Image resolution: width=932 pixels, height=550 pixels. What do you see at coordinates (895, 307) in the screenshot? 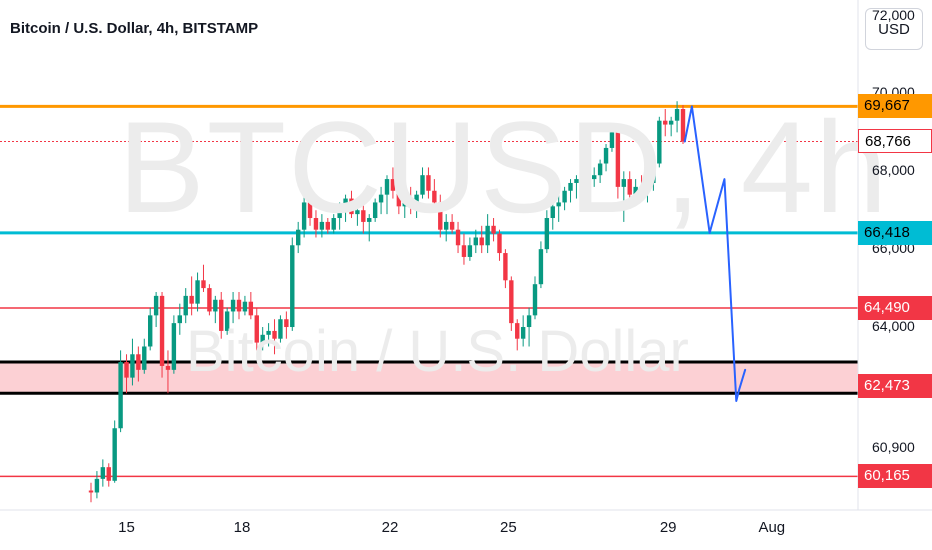
I see `price-tag: 64,490` at bounding box center [895, 307].